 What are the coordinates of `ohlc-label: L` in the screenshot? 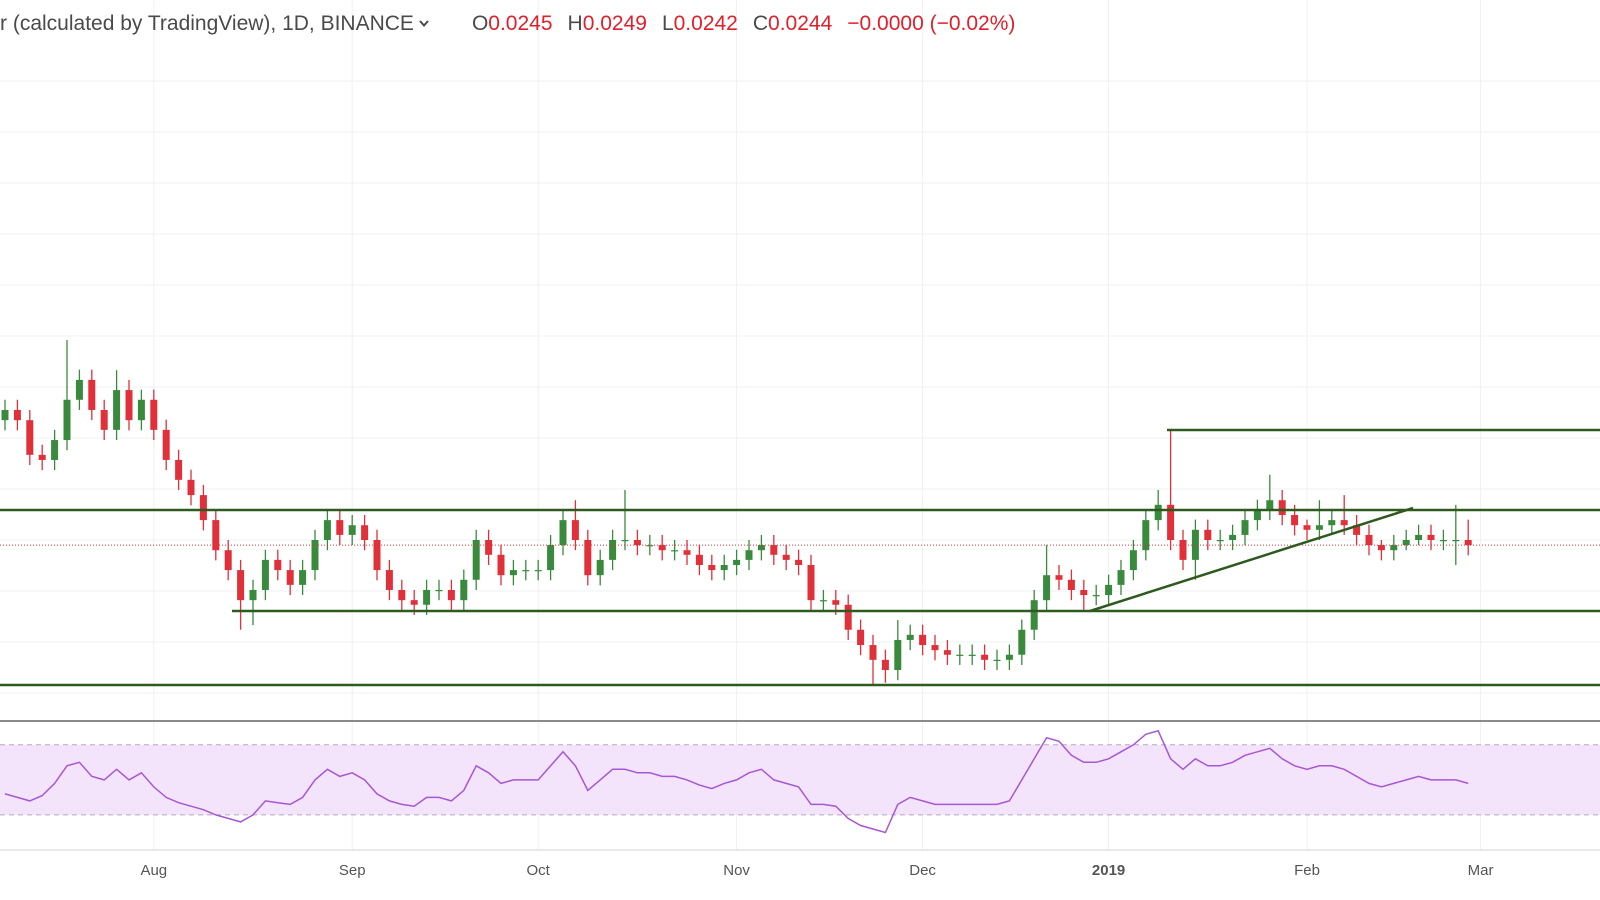 It's located at (667, 23).